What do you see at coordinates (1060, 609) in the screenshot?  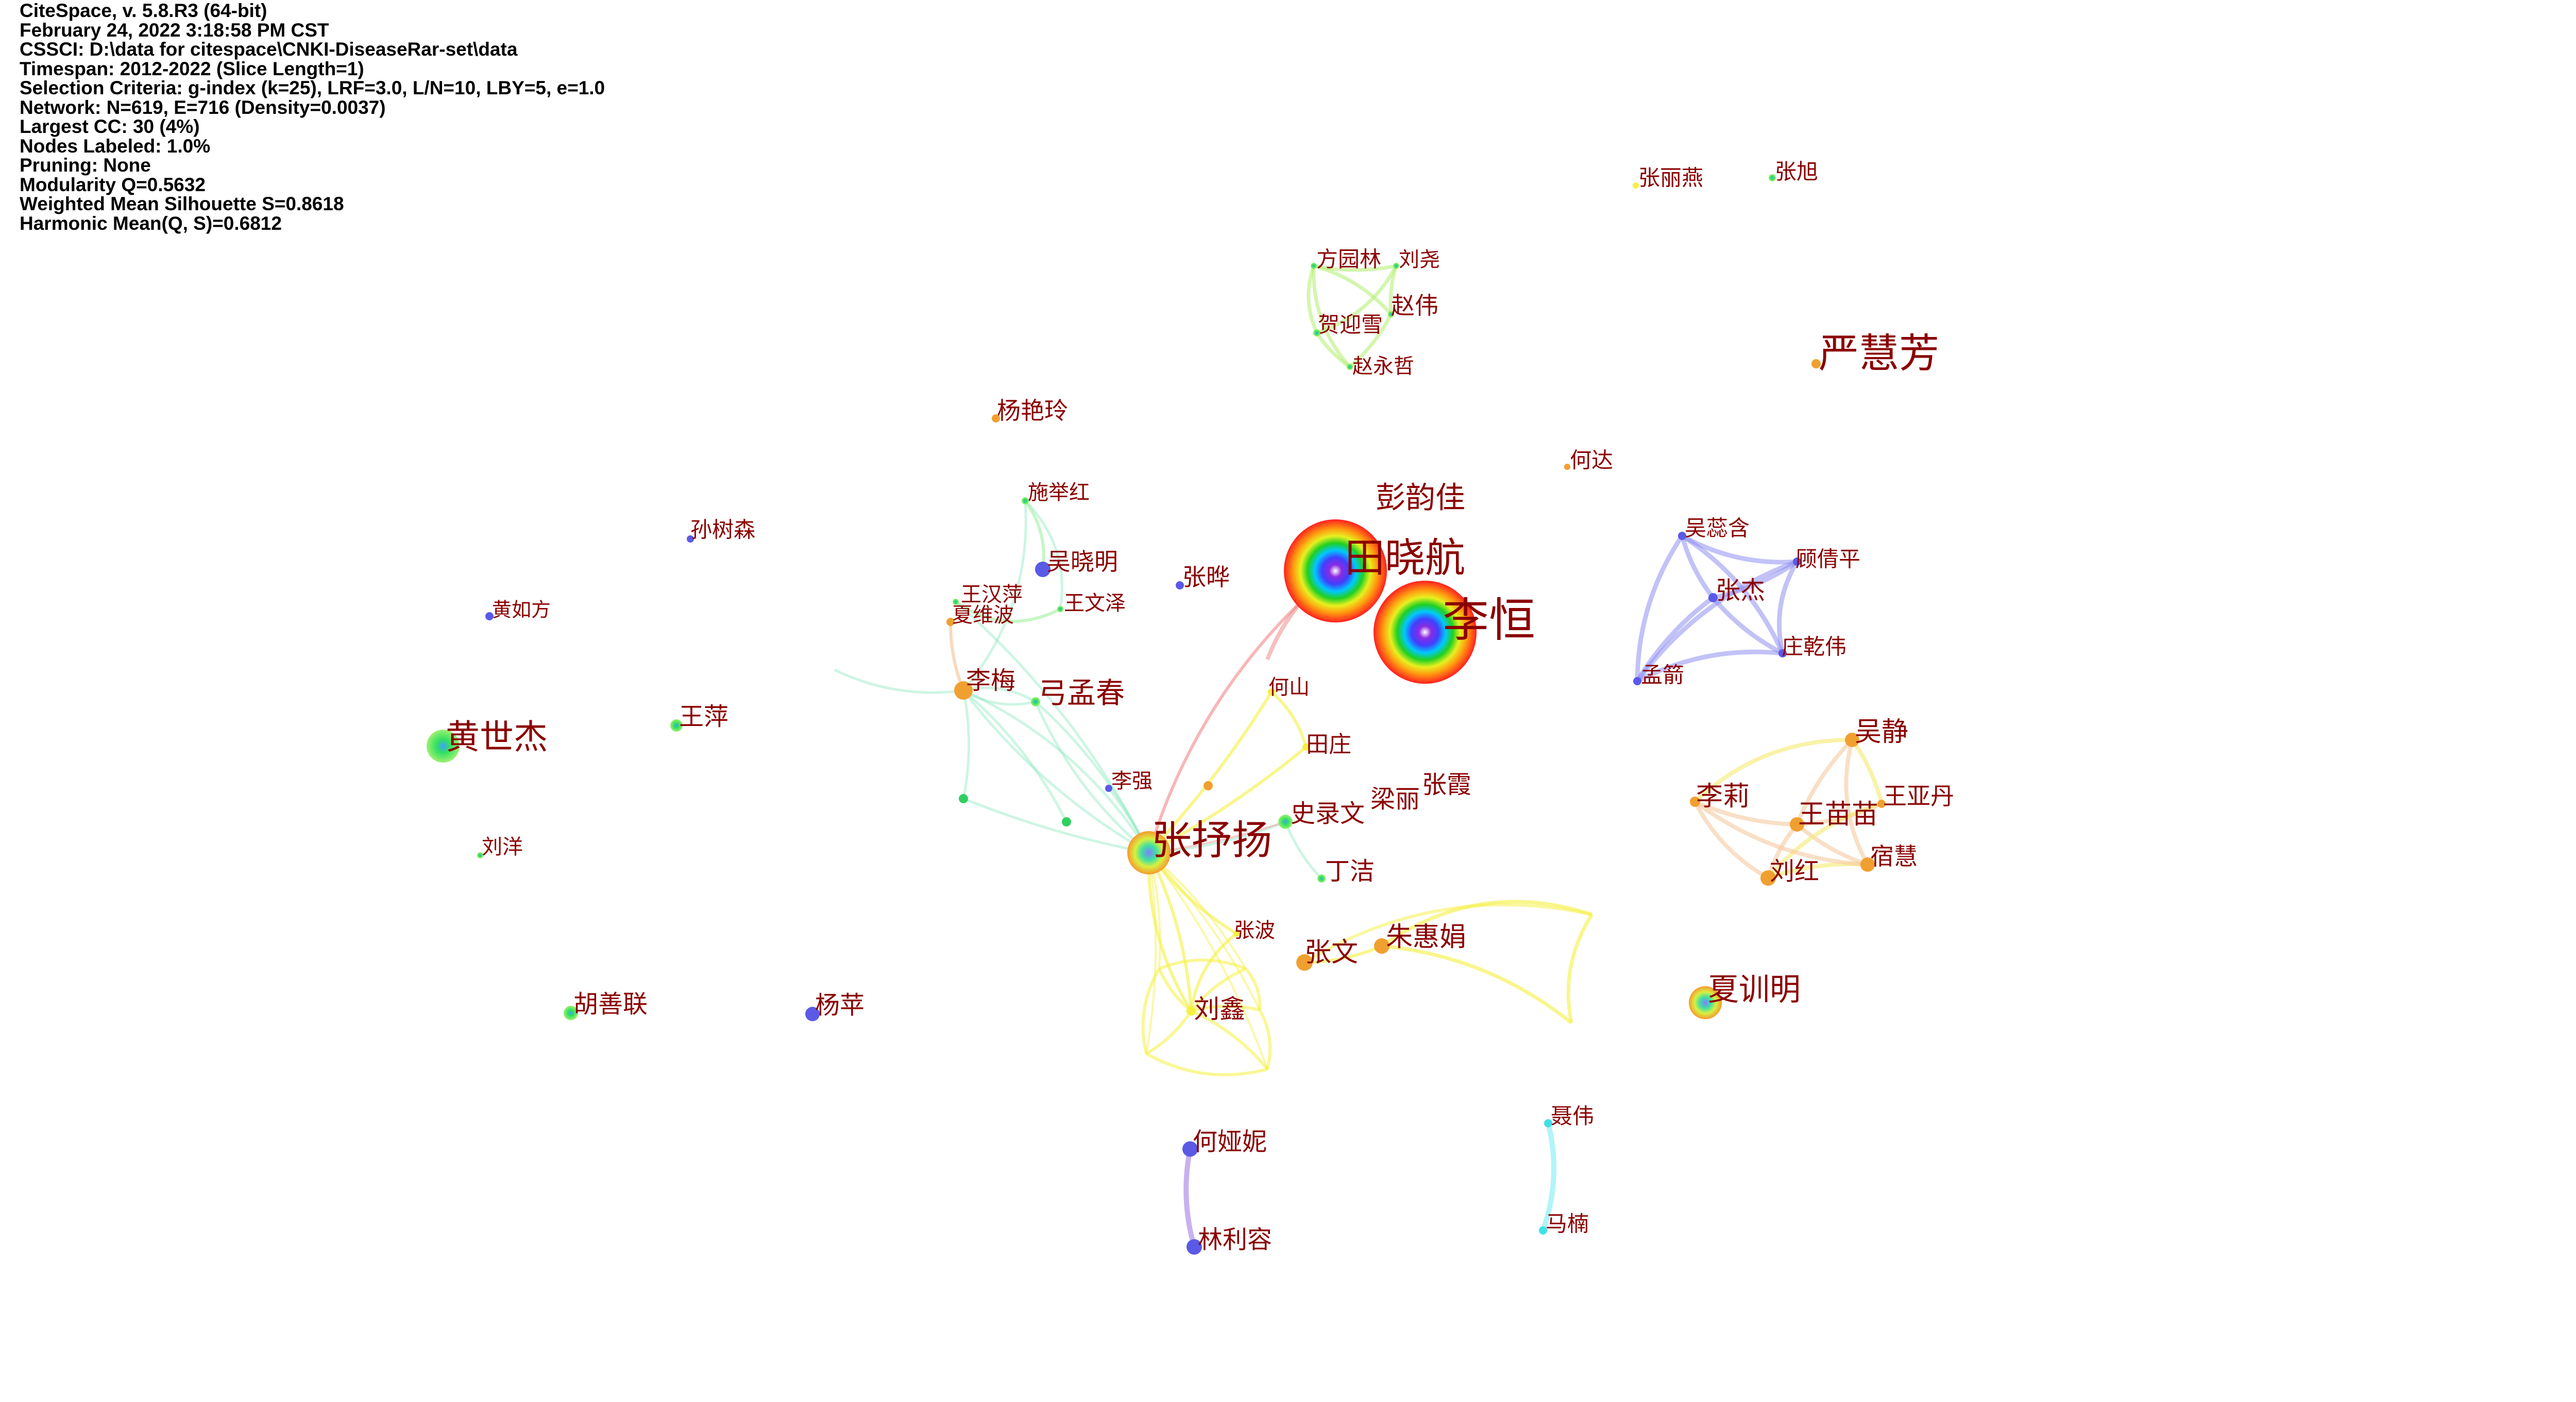 I see `node-wangwenze` at bounding box center [1060, 609].